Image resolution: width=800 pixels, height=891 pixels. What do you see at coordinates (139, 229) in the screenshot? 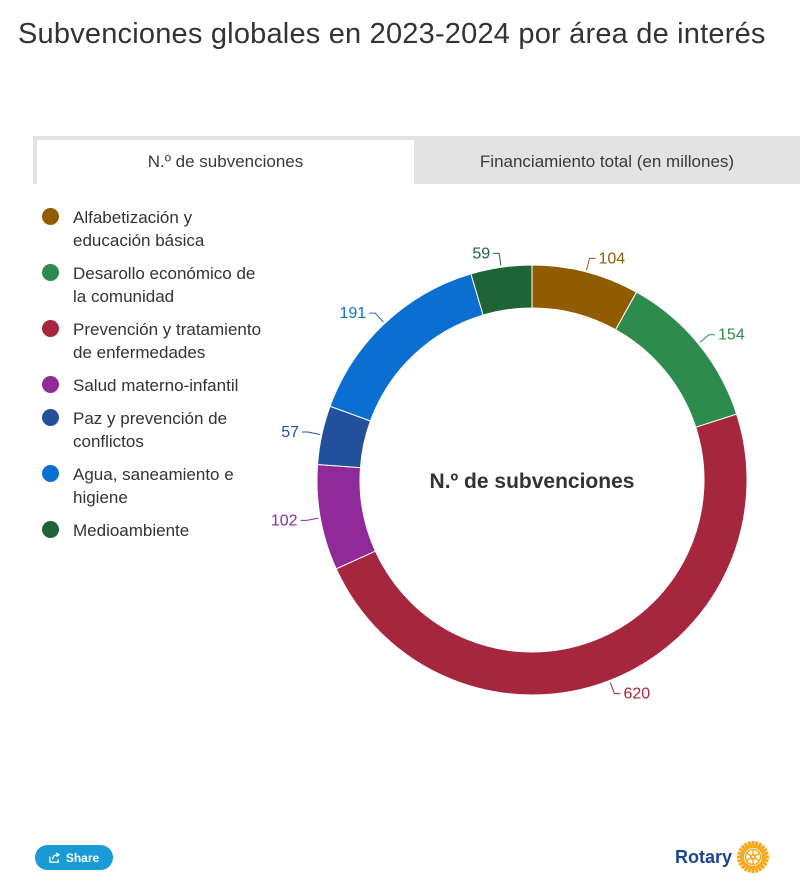
I see `legend-label: Alfabetización y educación básica` at bounding box center [139, 229].